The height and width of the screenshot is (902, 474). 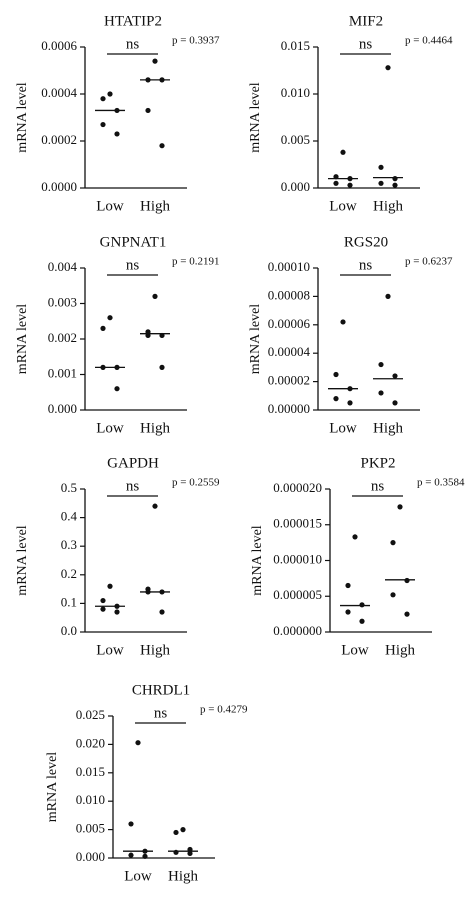 What do you see at coordinates (295, 186) in the screenshot?
I see `y-tick-label: 0.000` at bounding box center [295, 186].